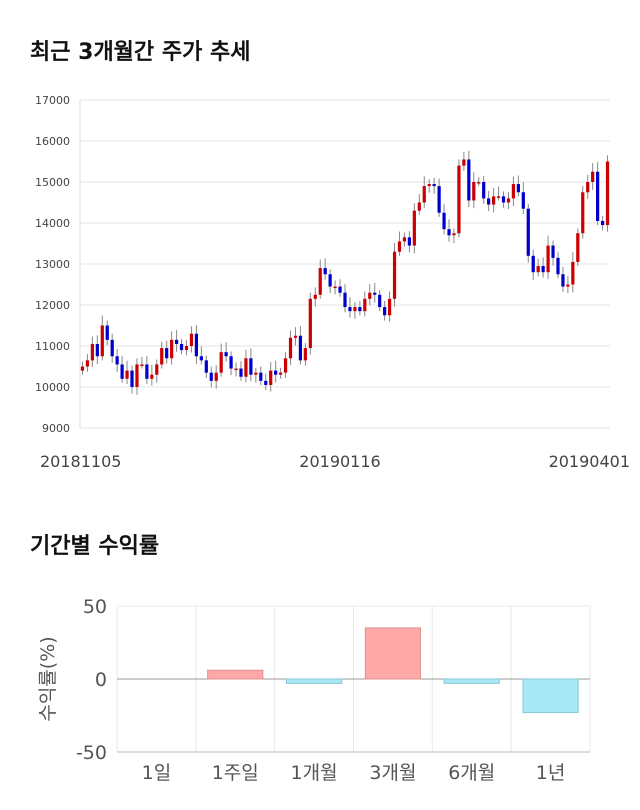 The height and width of the screenshot is (810, 640). I want to click on return-y-tick-label: 50, so click(95, 607).